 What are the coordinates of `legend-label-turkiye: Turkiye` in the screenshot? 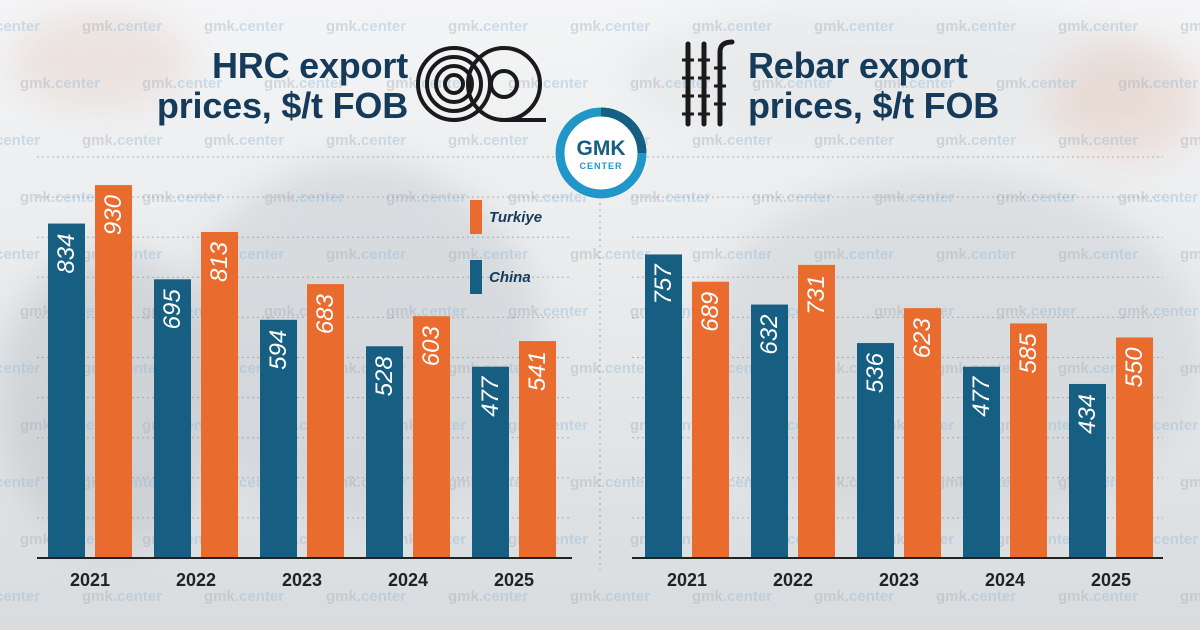 It's located at (516, 217).